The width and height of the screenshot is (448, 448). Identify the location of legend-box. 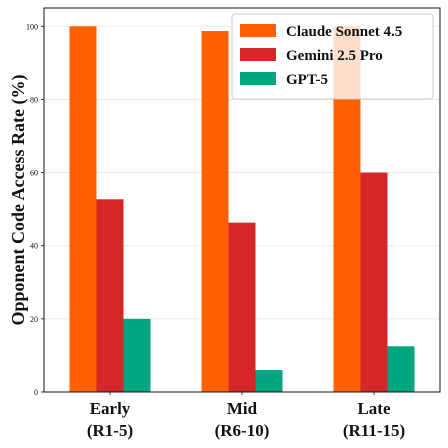
(332, 56).